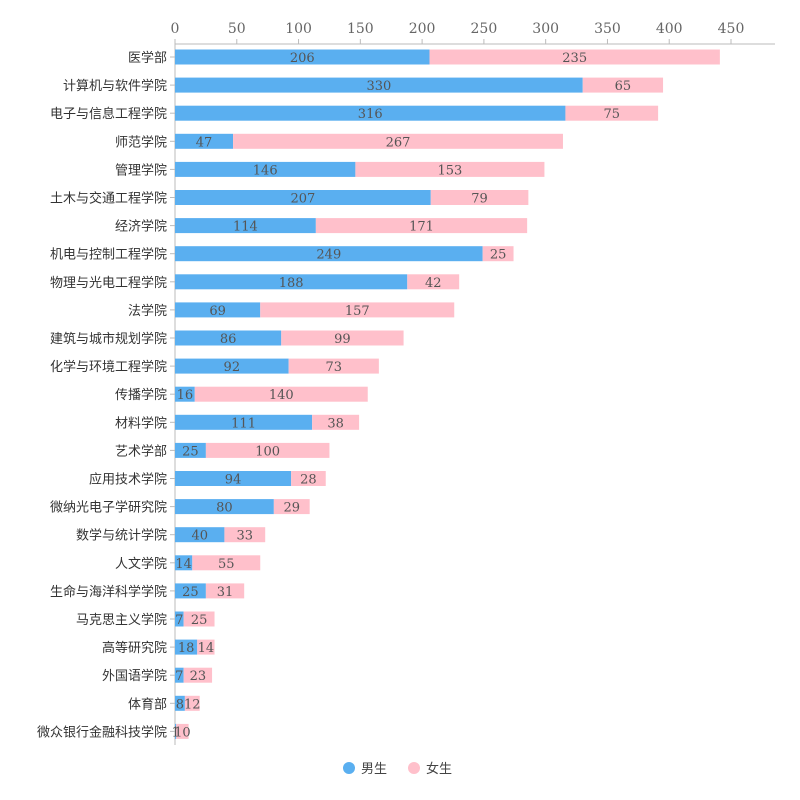 The width and height of the screenshot is (800, 800). I want to click on bar-label-female: 140, so click(281, 395).